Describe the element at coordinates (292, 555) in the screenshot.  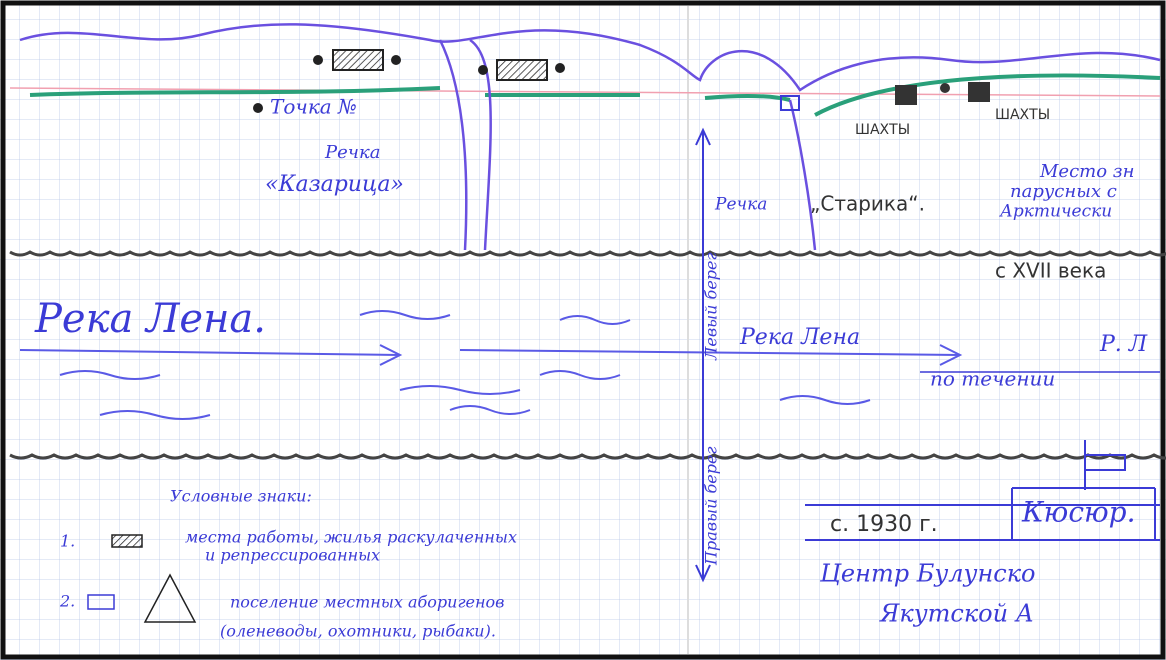
I see `legend-text: и репрессированных` at that location.